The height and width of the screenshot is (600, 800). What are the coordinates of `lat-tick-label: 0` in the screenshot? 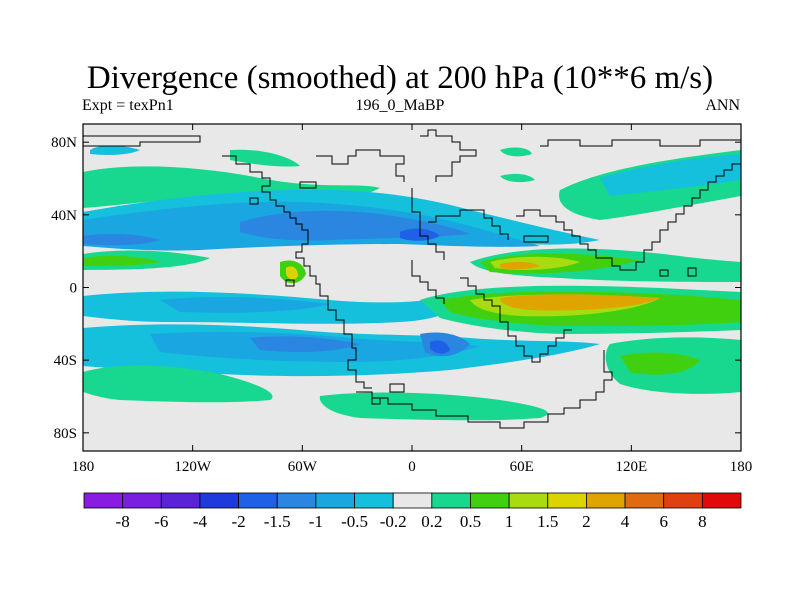 It's located at (74, 289).